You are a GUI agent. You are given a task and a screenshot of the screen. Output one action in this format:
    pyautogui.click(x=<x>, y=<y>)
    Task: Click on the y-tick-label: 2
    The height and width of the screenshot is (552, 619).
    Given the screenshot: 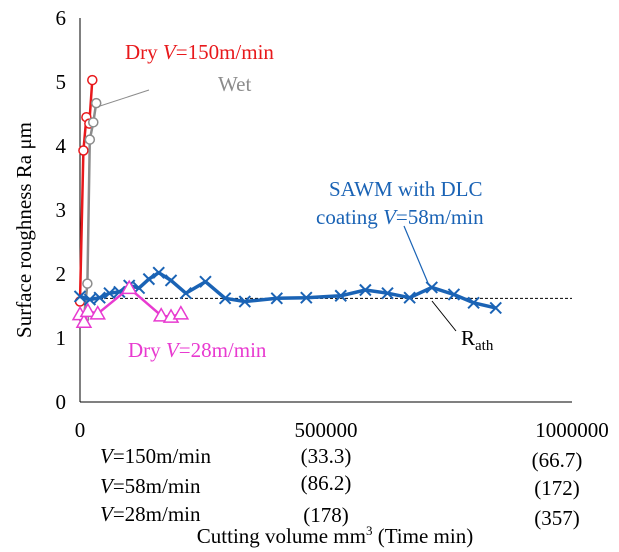 What is the action you would take?
    pyautogui.click(x=61, y=274)
    